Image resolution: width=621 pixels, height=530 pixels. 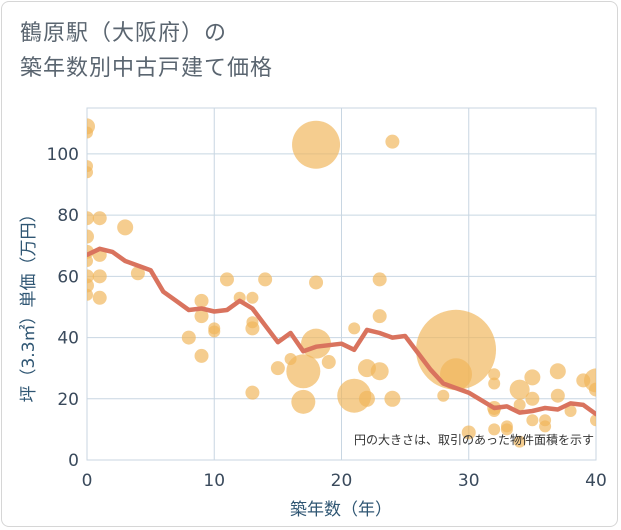 What do you see at coordinates (87, 481) in the screenshot?
I see `x-tick-label: 0` at bounding box center [87, 481].